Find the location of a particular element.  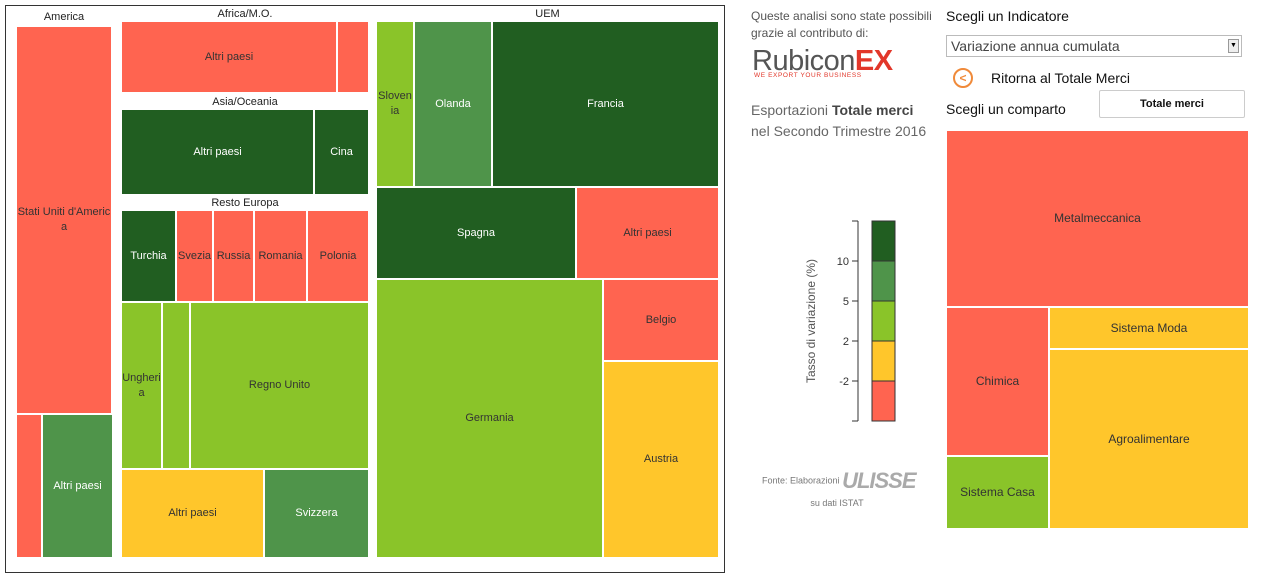

legend-tick-label: 10 is located at coordinates (843, 262).